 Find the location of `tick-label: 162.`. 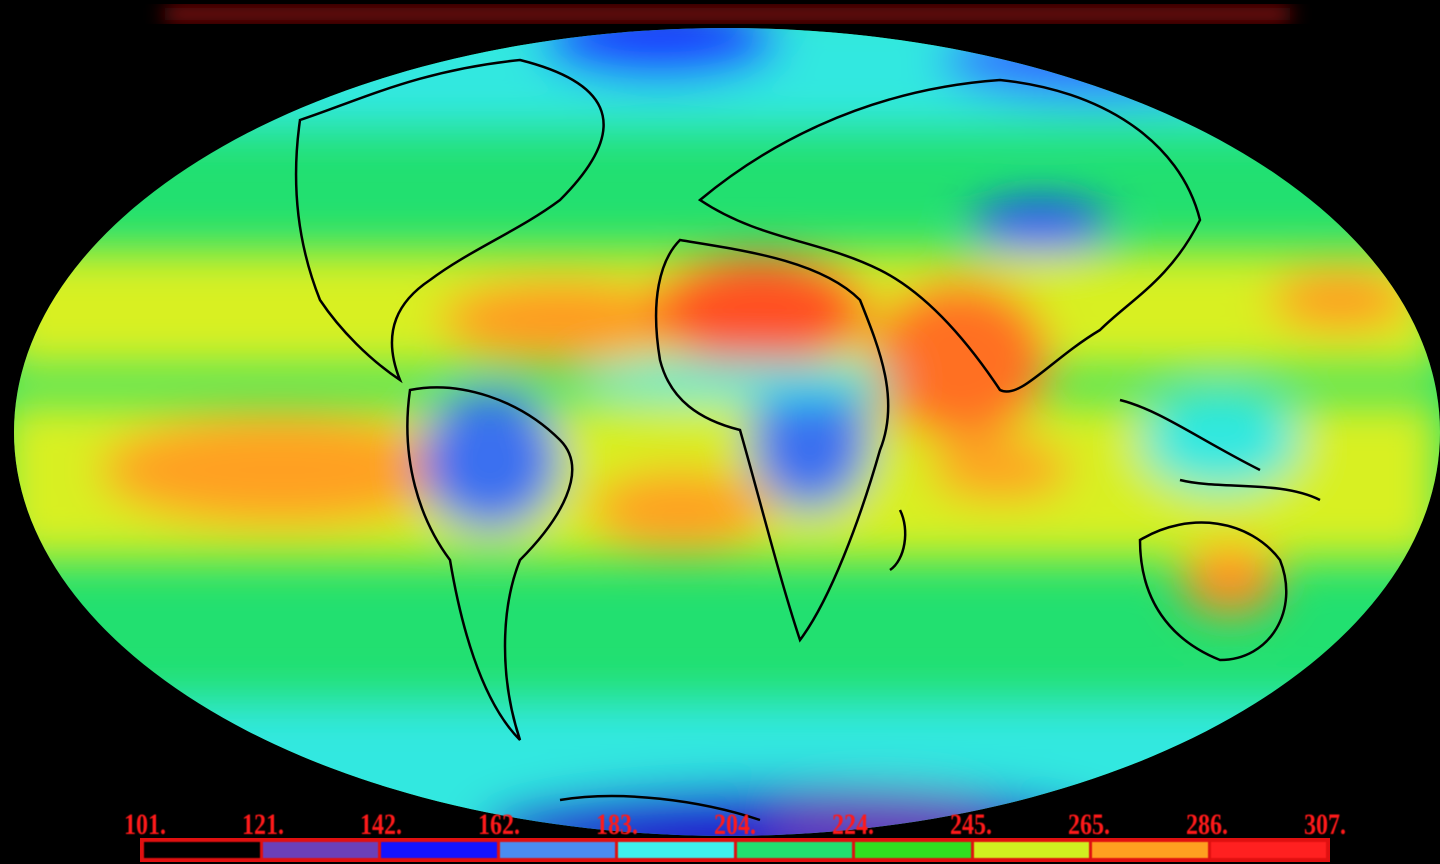

tick-label: 162. is located at coordinates (499, 824).